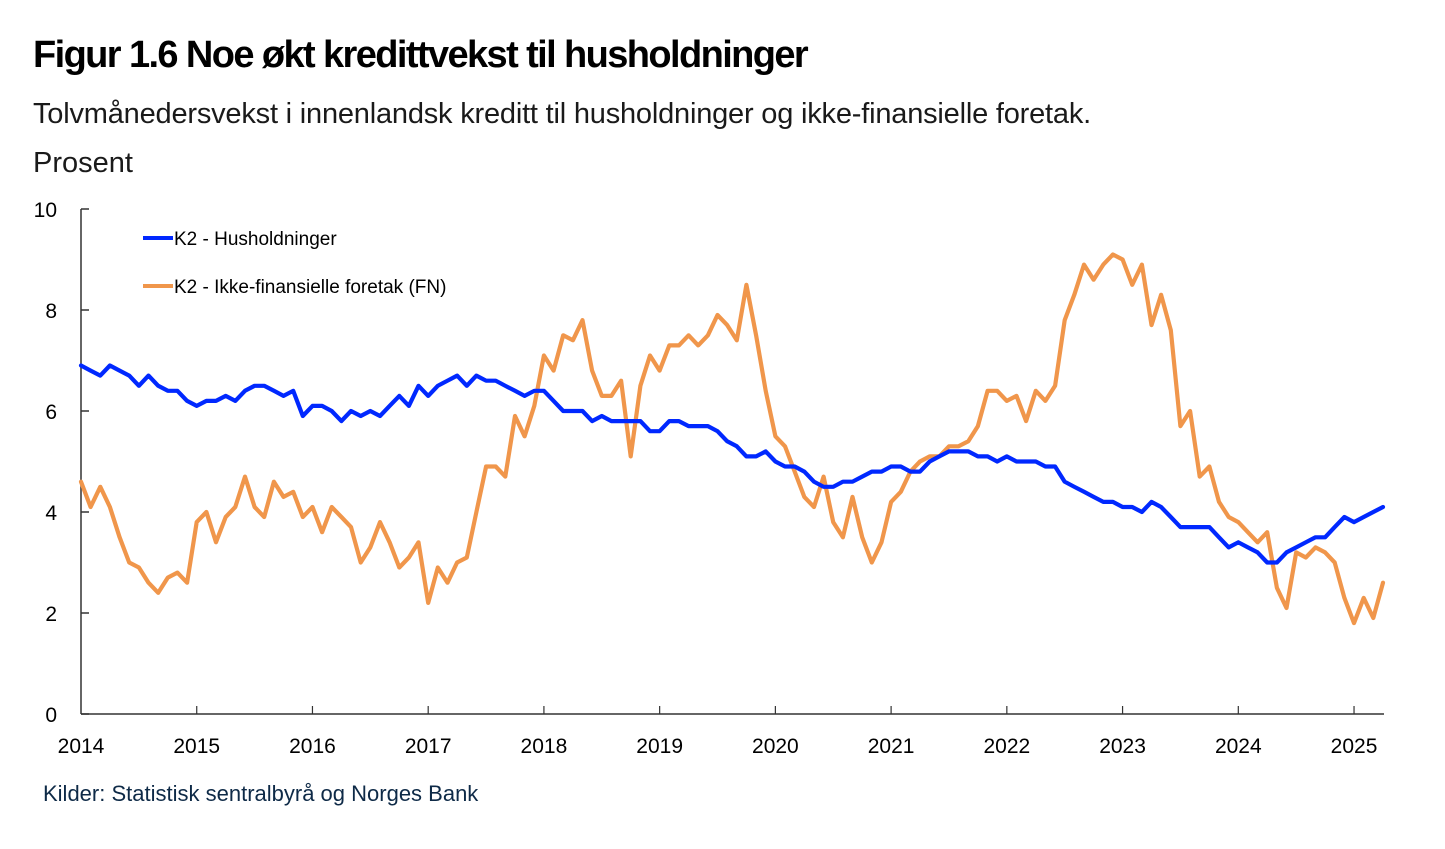  I want to click on y-tick-label: 4, so click(51, 513).